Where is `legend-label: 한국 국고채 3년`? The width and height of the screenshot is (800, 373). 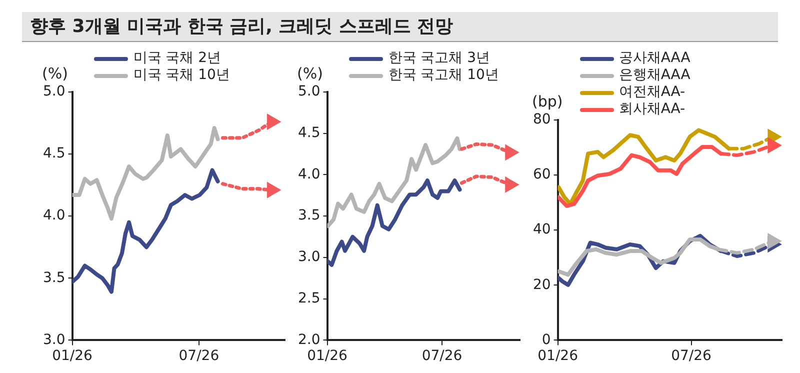
legend-label: 한국 국고채 3년 is located at coordinates (439, 58).